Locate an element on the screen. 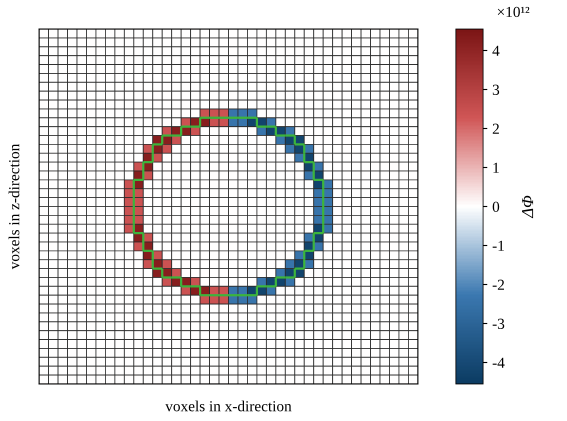  color-bar-label: 0 is located at coordinates (496, 207).